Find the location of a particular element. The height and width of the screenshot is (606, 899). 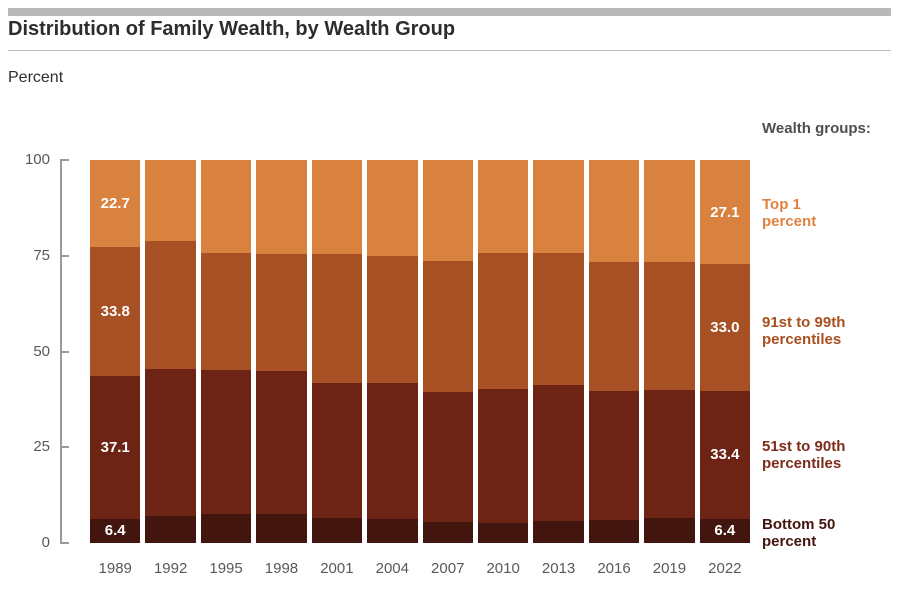

bar-value-label: 22.7 is located at coordinates (115, 203).